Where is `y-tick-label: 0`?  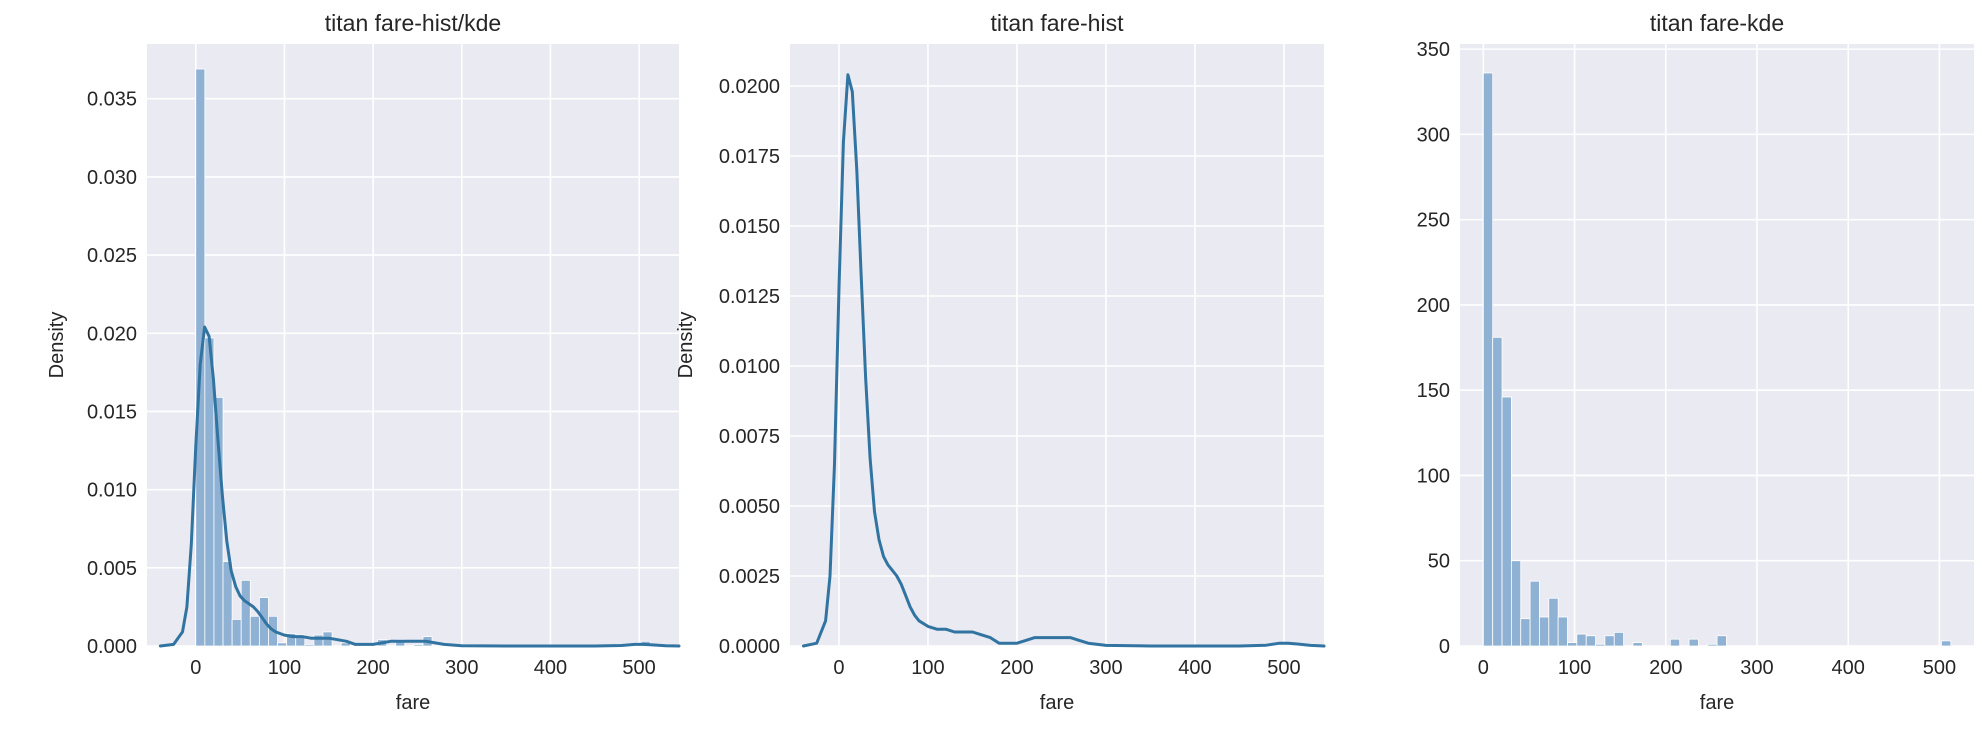 y-tick-label: 0 is located at coordinates (1444, 647).